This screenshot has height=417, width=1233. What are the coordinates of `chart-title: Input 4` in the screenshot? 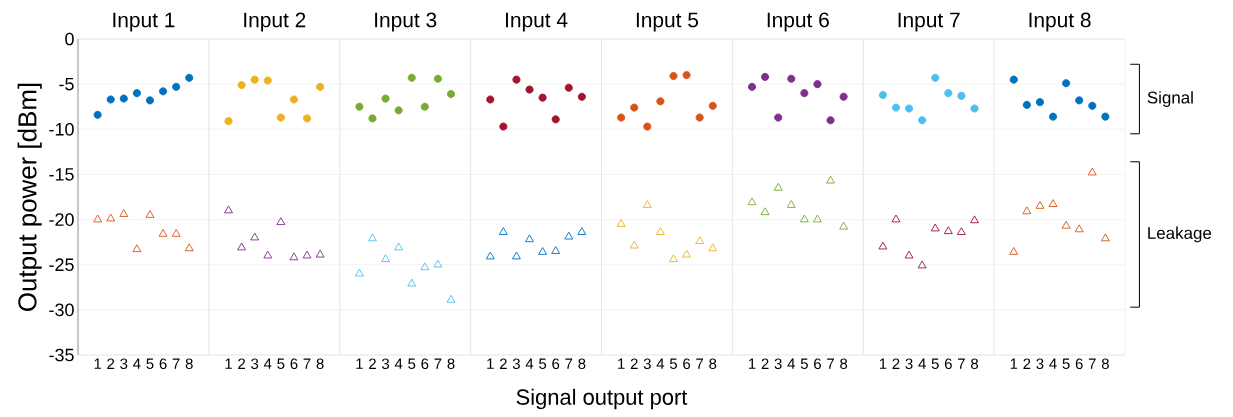 It's located at (537, 22).